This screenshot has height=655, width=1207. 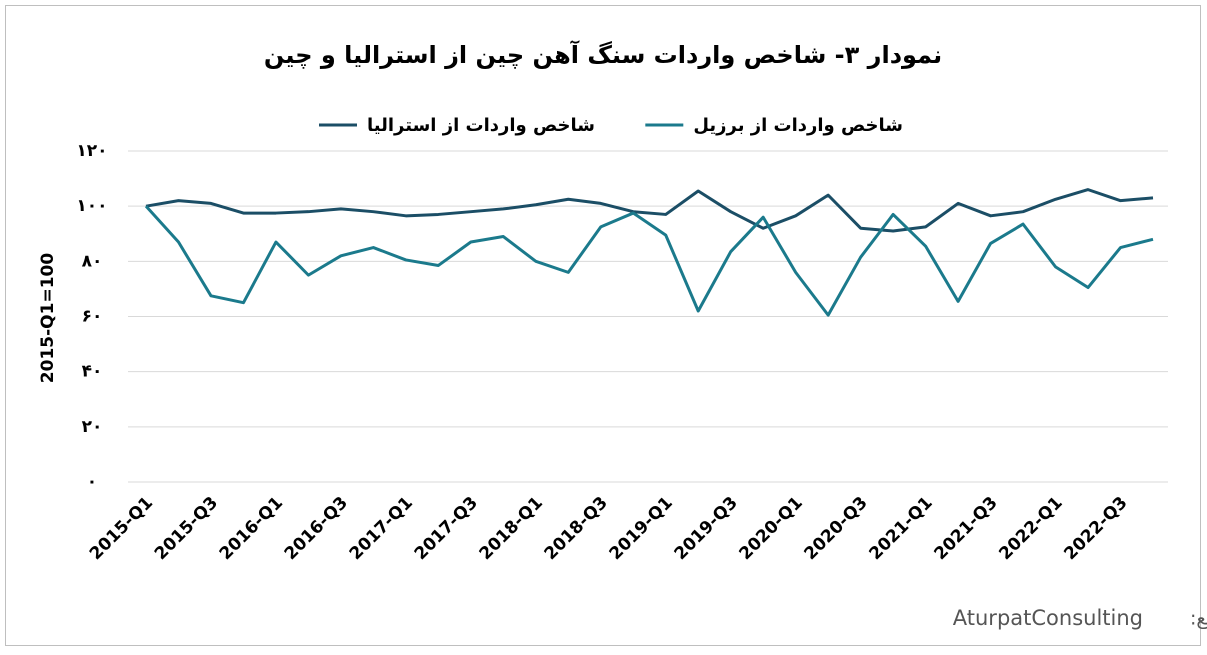 What do you see at coordinates (92, 261) in the screenshot?
I see `y-tick-label: ۸۰` at bounding box center [92, 261].